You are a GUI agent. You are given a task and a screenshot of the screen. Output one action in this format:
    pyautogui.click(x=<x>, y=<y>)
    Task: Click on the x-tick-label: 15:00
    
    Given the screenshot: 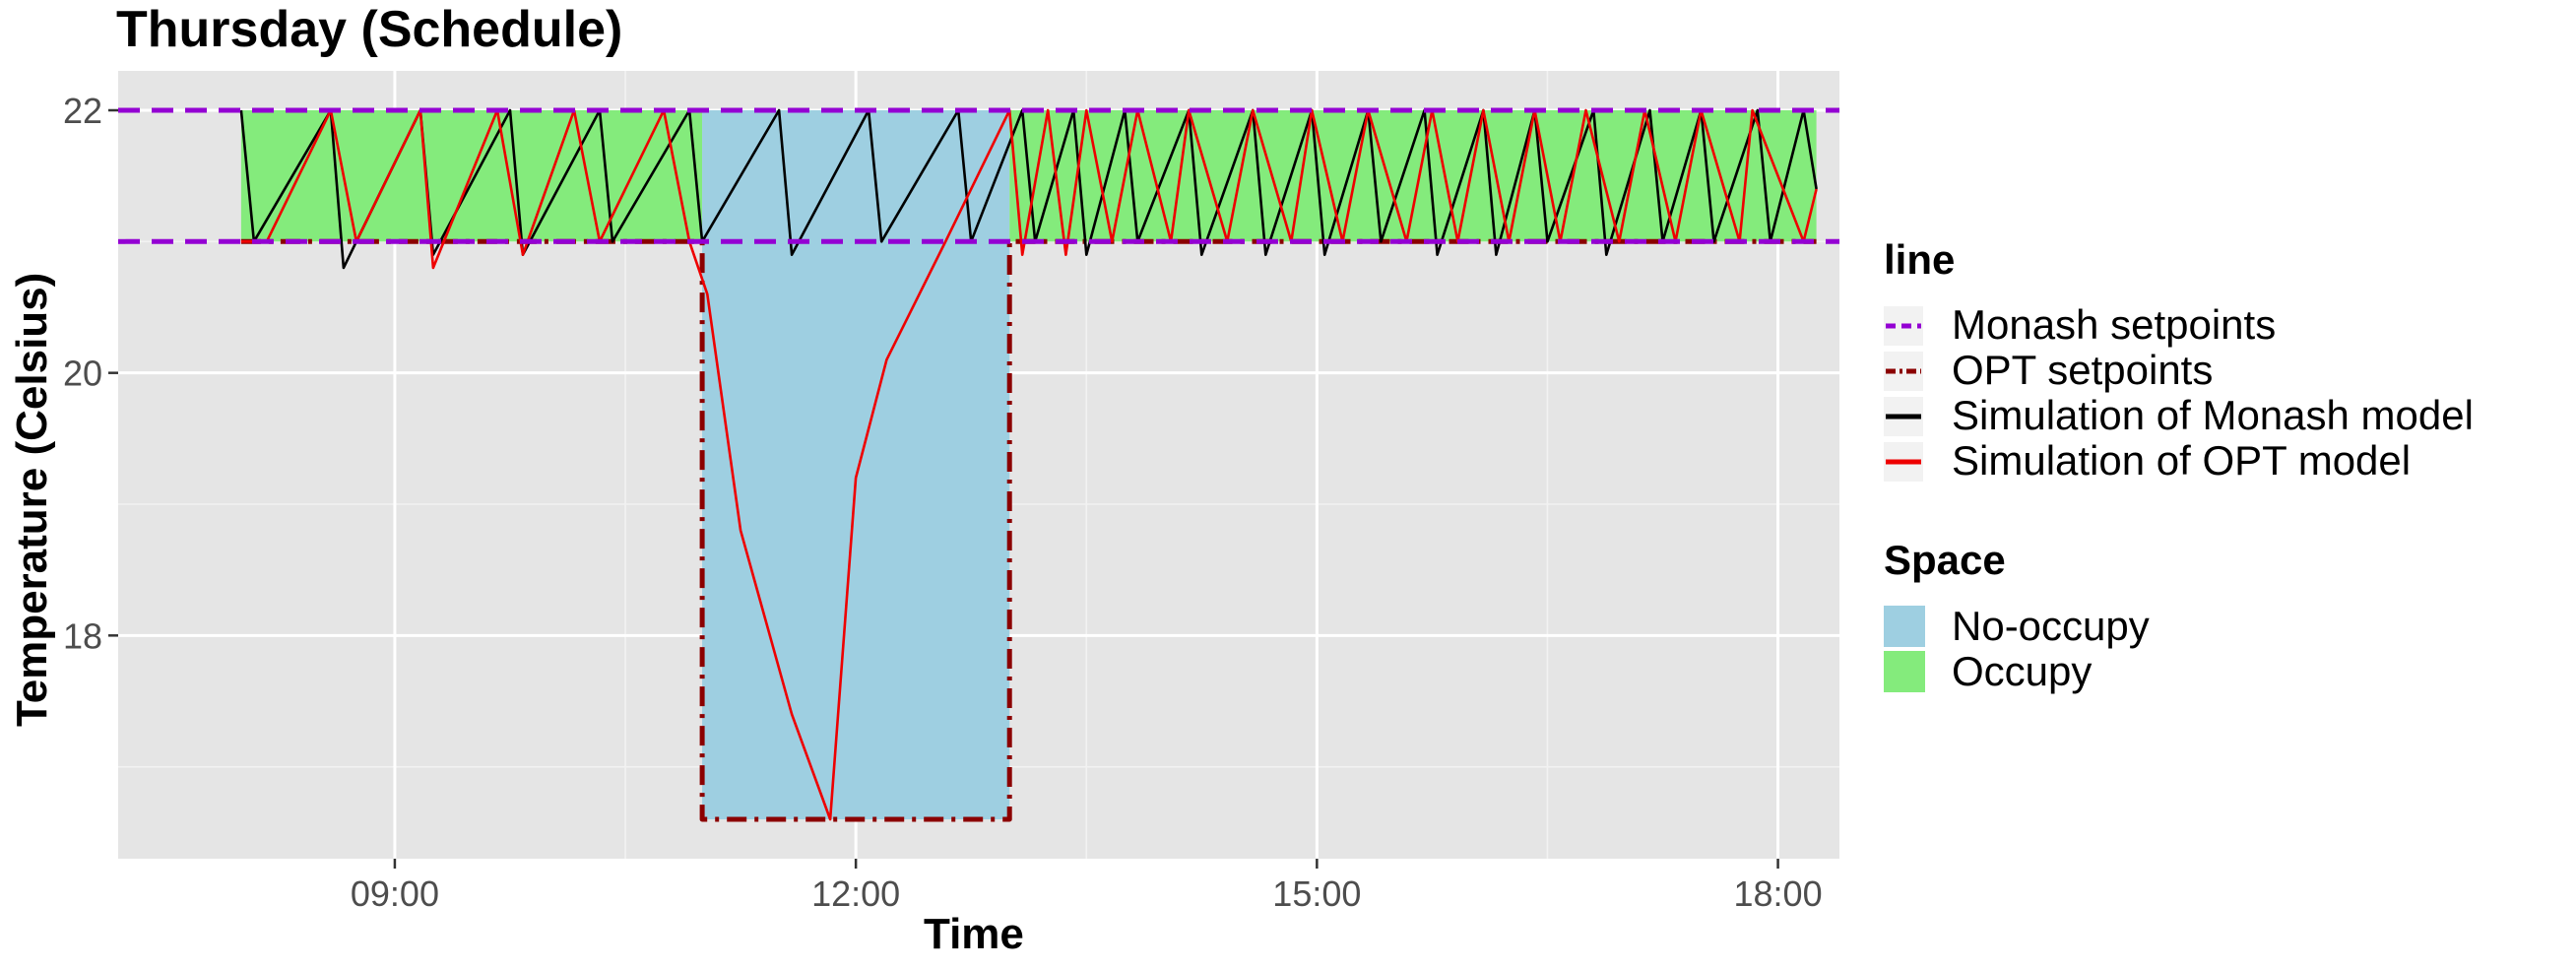 What is the action you would take?
    pyautogui.click(x=1316, y=893)
    